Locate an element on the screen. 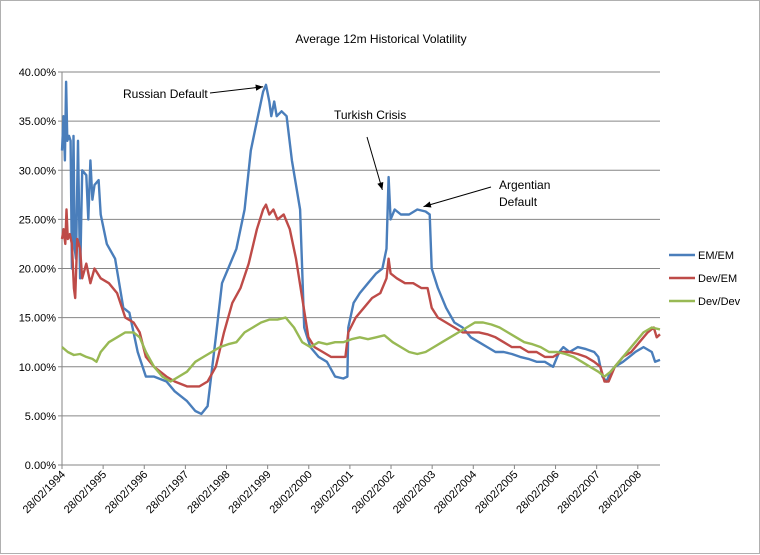  y-tick-label: 15.00% is located at coordinates (38, 319).